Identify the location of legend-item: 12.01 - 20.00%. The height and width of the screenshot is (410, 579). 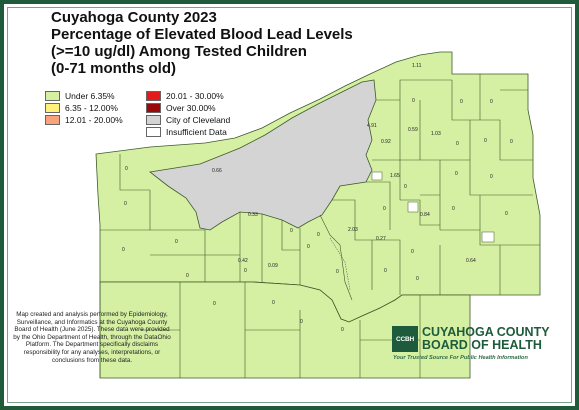
(84, 120).